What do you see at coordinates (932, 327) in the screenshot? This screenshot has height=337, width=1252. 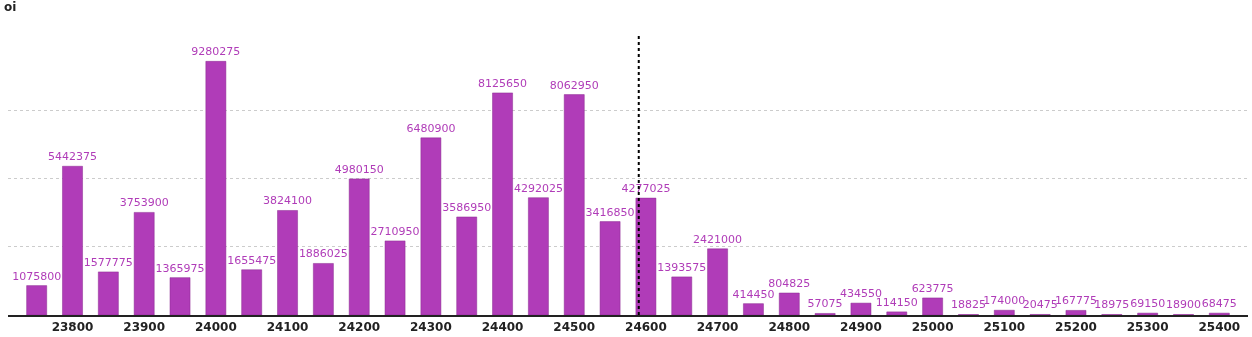 I see `x-tick-label: 25000` at bounding box center [932, 327].